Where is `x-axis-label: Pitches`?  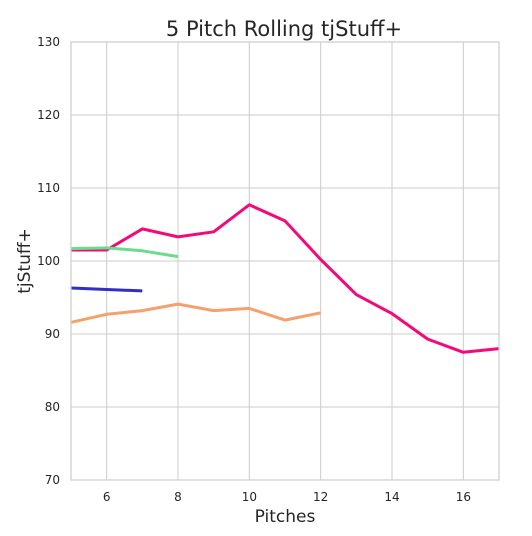
x-axis-label: Pitches is located at coordinates (285, 517).